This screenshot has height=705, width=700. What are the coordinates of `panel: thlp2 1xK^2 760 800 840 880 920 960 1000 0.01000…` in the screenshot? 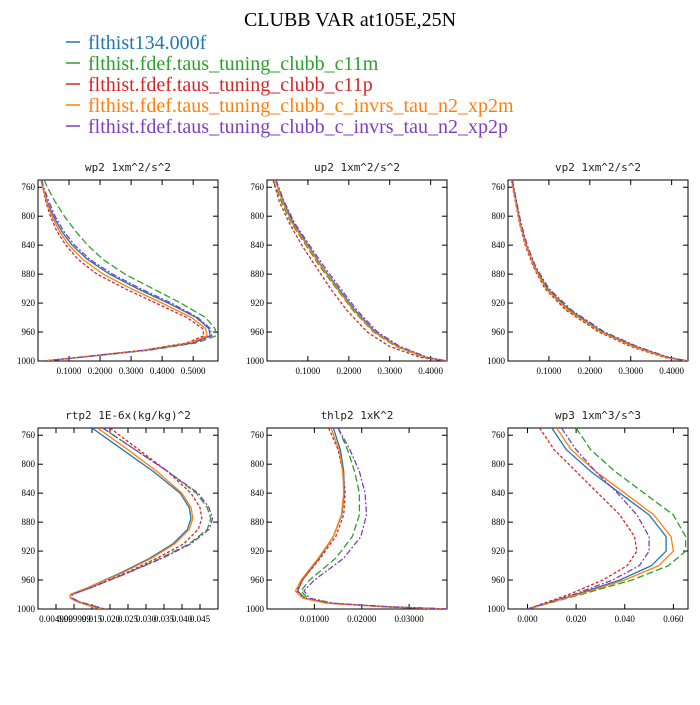 It's located at (347, 516).